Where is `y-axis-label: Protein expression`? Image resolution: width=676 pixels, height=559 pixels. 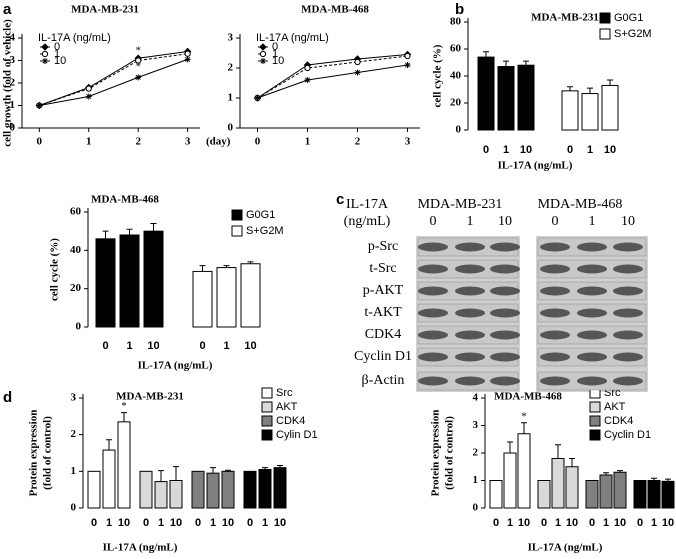
y-axis-label: Protein expression is located at coordinates (436, 453).